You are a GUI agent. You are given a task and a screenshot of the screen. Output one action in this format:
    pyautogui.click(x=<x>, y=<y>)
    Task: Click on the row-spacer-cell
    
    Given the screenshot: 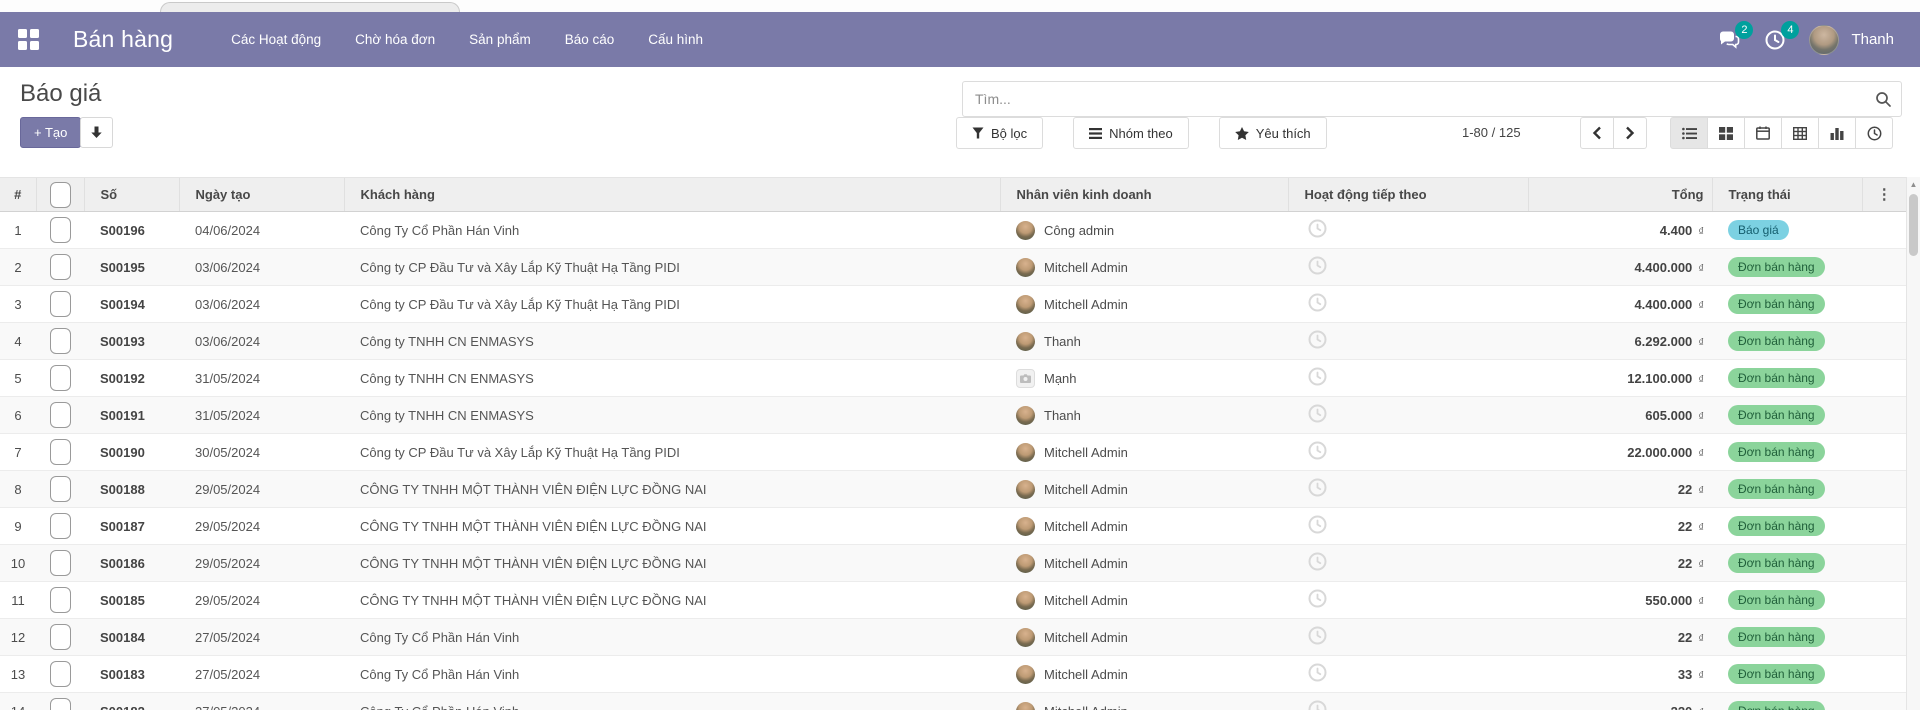 What is the action you would take?
    pyautogui.click(x=1884, y=674)
    